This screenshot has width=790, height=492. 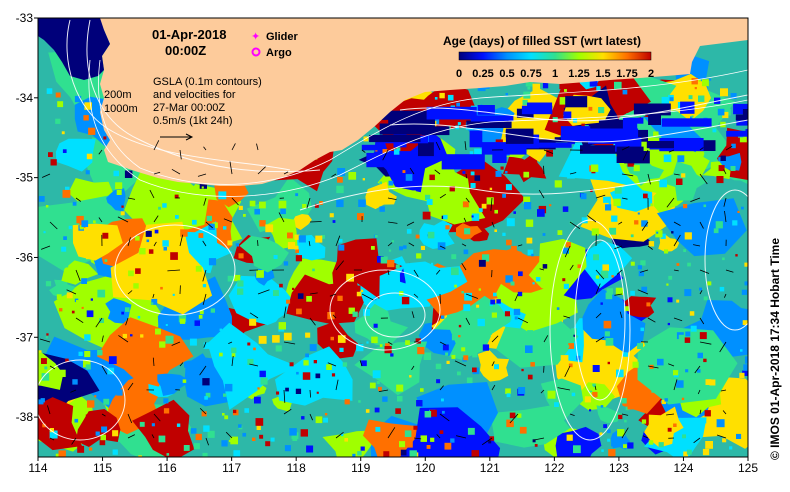 What do you see at coordinates (490, 468) in the screenshot?
I see `x-tick-label: 121` at bounding box center [490, 468].